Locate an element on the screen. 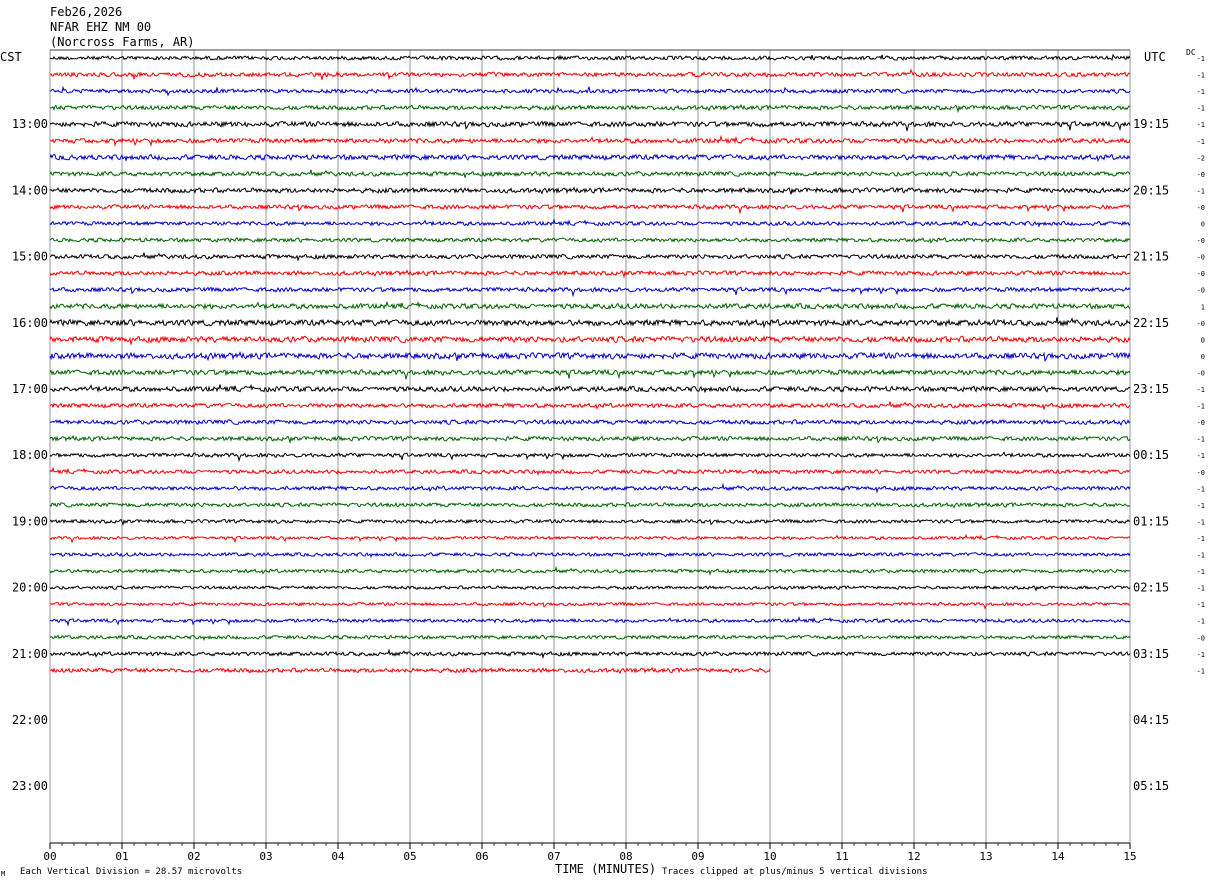 The height and width of the screenshot is (886, 1210). x-tick-label: 01 is located at coordinates (121, 856).